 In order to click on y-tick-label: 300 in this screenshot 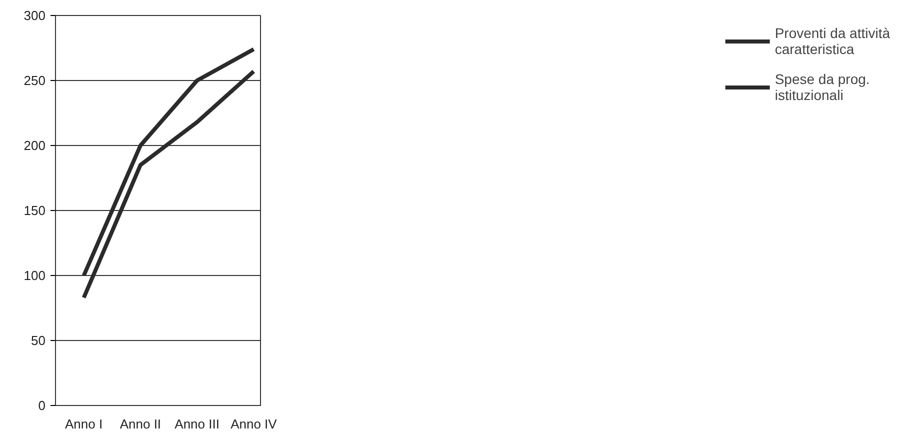, I will do `click(35, 15)`.